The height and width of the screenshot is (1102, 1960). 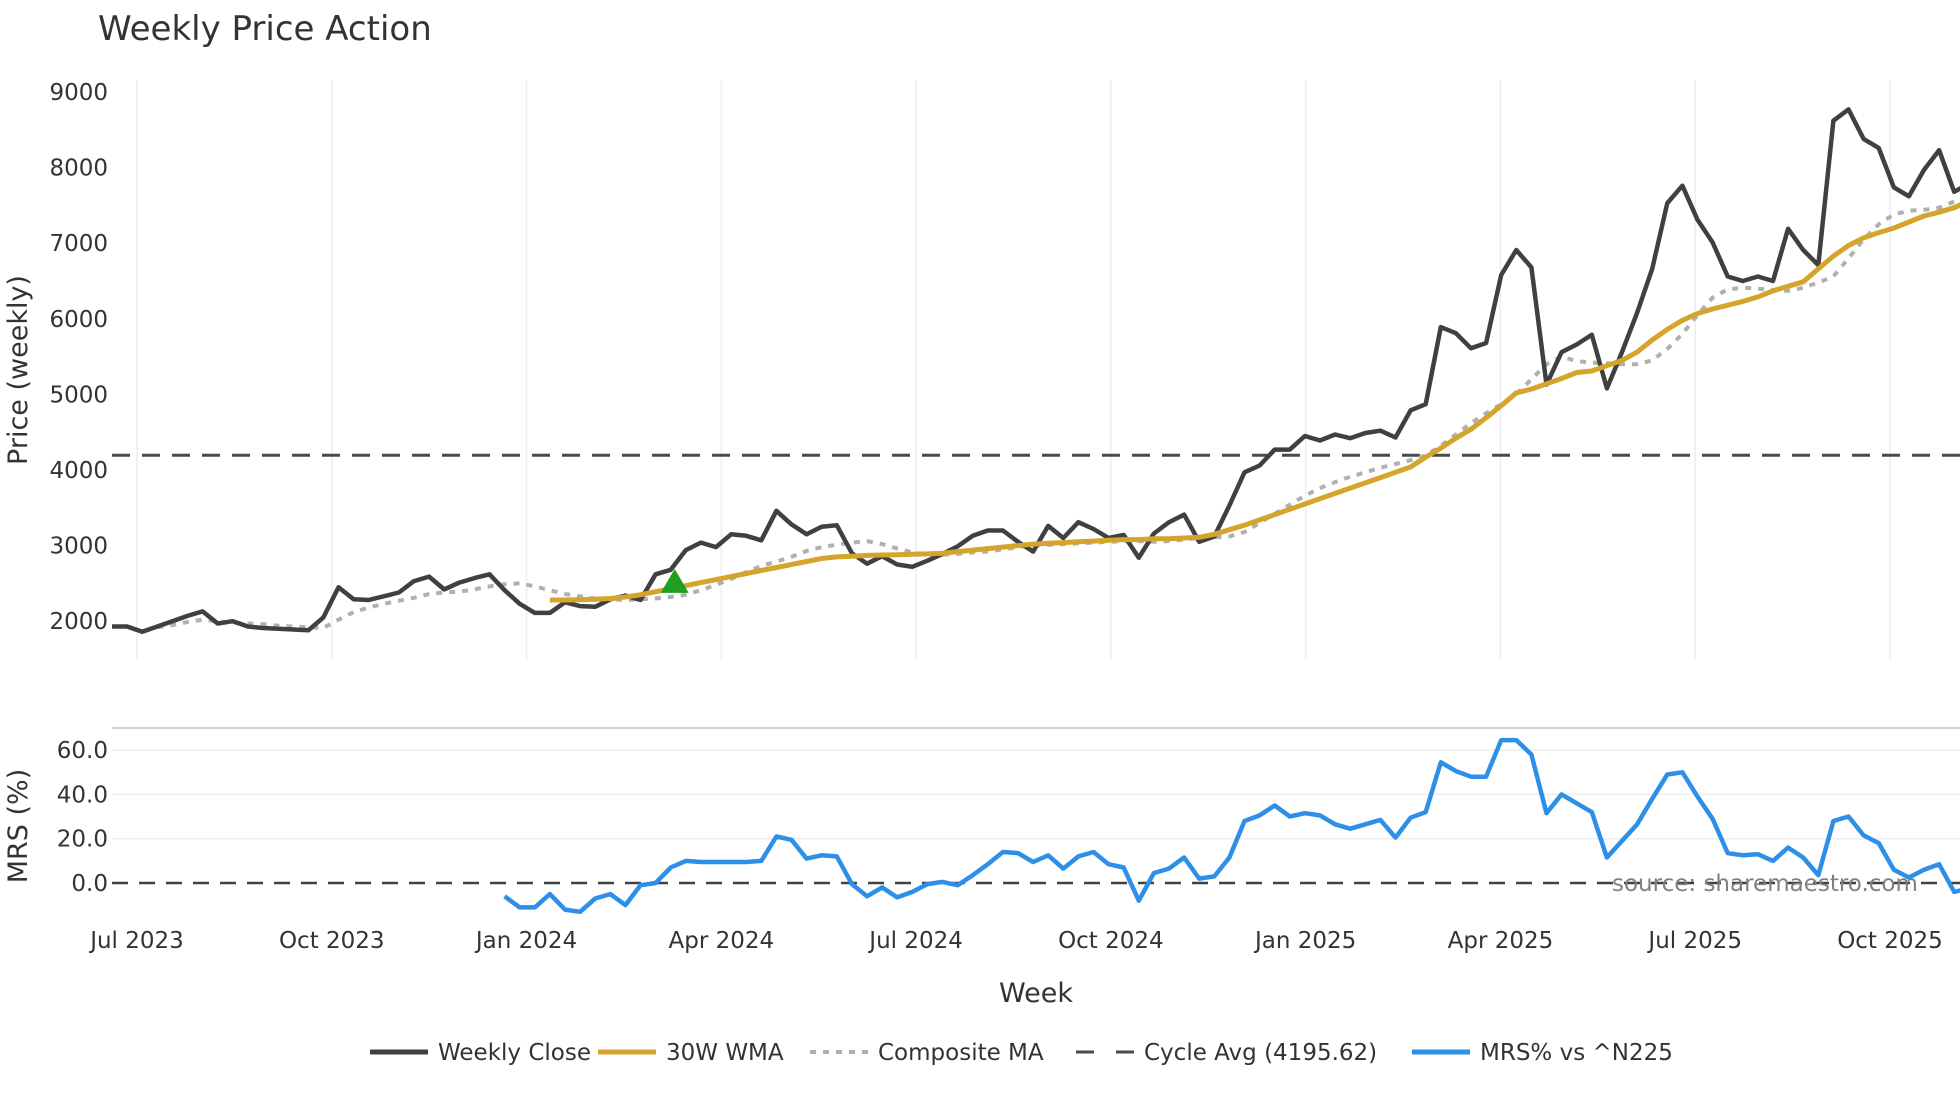 What do you see at coordinates (1111, 941) in the screenshot?
I see `x-tick-label: Oct 2024` at bounding box center [1111, 941].